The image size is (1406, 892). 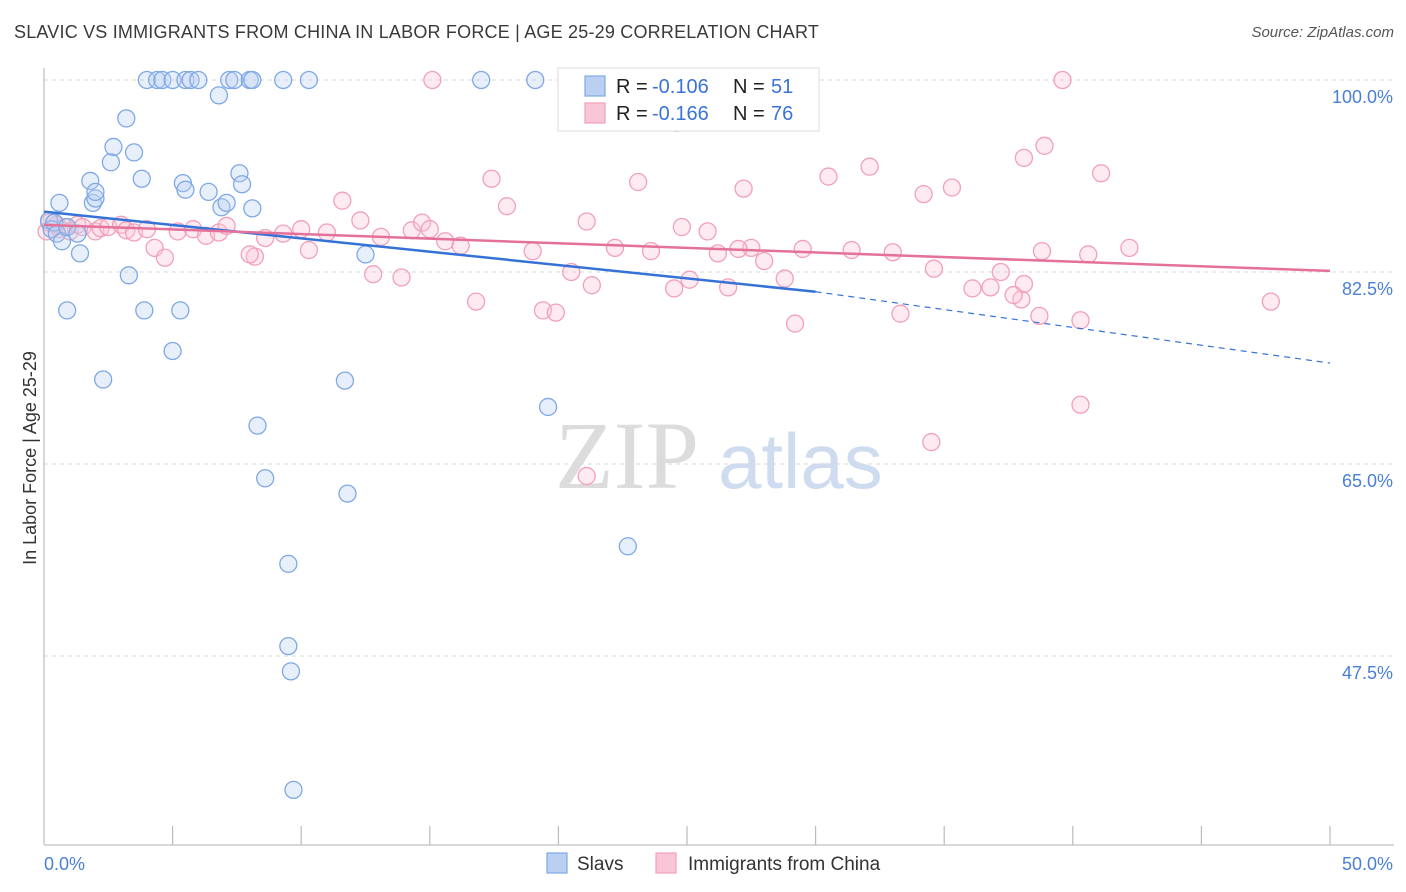 What do you see at coordinates (782, 114) in the screenshot?
I see `legend-n-value-china: 76` at bounding box center [782, 114].